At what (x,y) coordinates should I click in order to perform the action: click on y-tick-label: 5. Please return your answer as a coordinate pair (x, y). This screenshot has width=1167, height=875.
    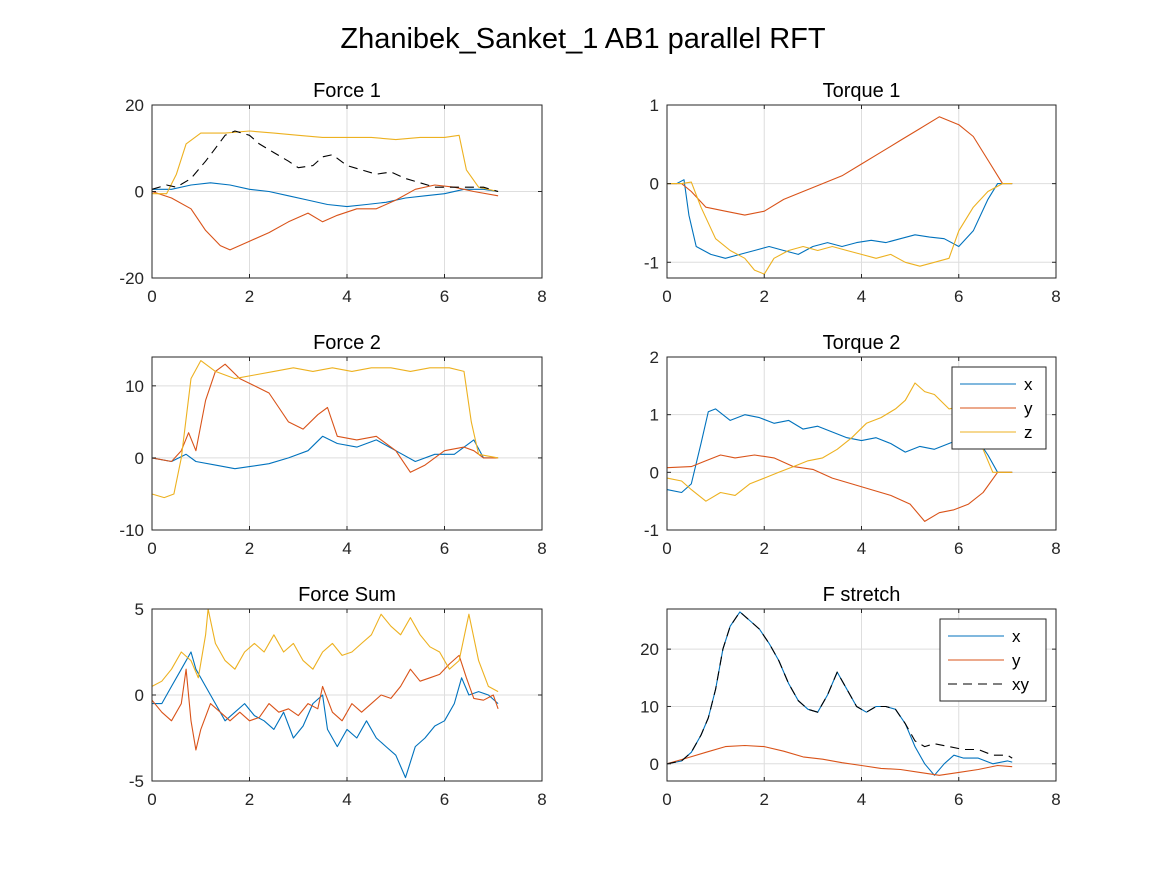
    Looking at the image, I should click on (139, 609).